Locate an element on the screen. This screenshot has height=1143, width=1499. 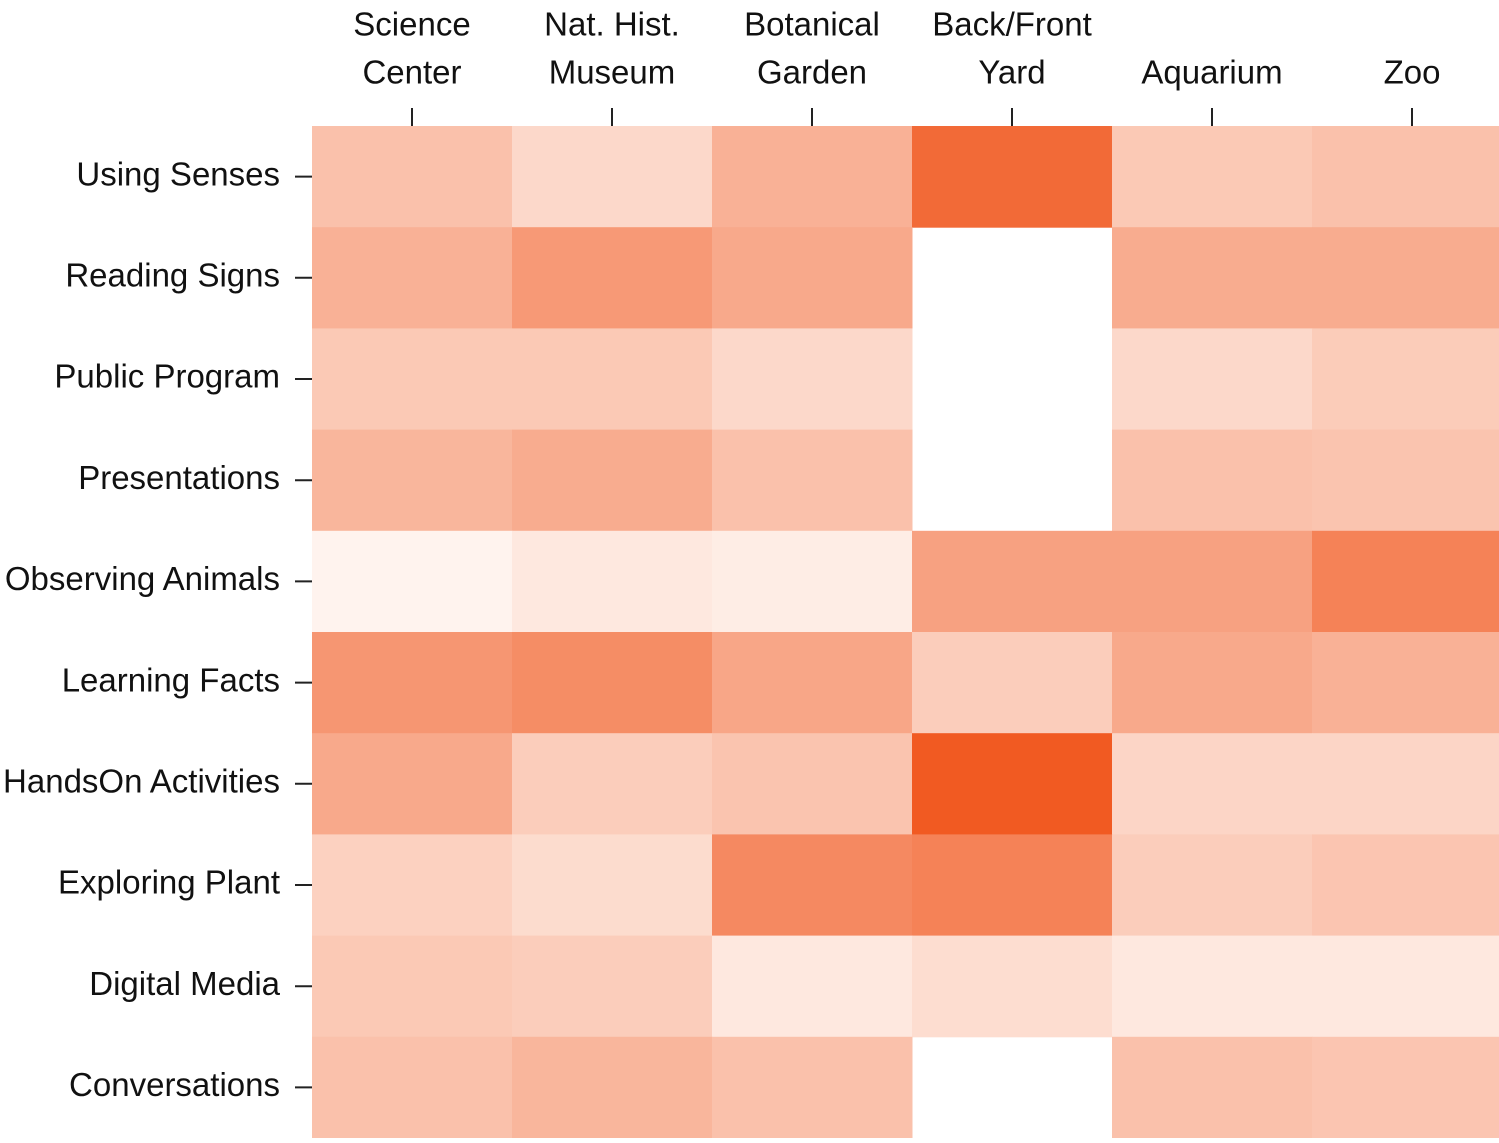
column-label: Botanical is located at coordinates (812, 24).